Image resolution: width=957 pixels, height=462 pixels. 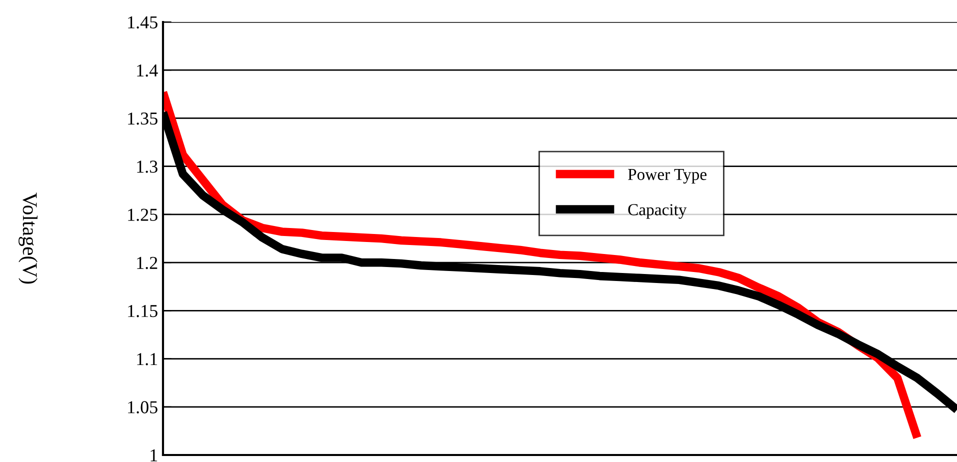 I want to click on y-tick-label: 1.3, so click(x=147, y=166).